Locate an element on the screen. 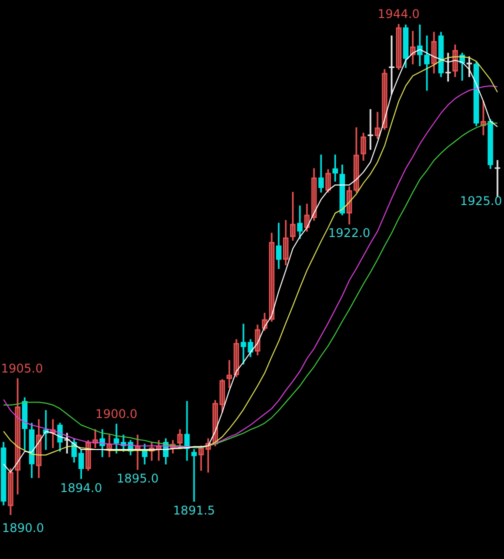 This screenshot has width=504, height=559. annotation: 1944.0 is located at coordinates (399, 14).